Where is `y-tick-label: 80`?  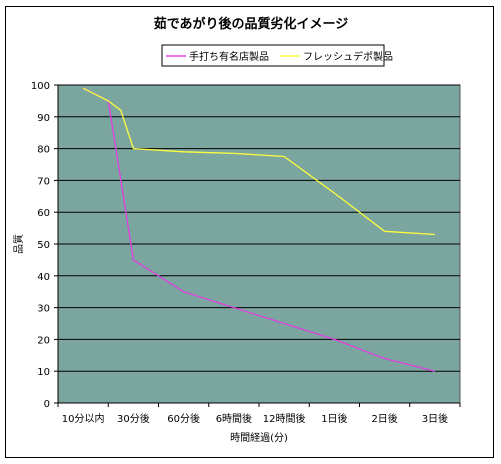 y-tick-label: 80 is located at coordinates (43, 150).